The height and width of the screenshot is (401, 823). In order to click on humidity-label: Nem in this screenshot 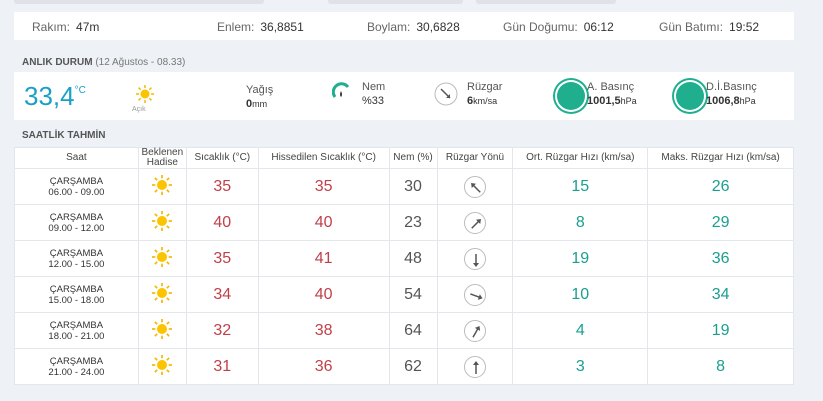, I will do `click(374, 87)`.